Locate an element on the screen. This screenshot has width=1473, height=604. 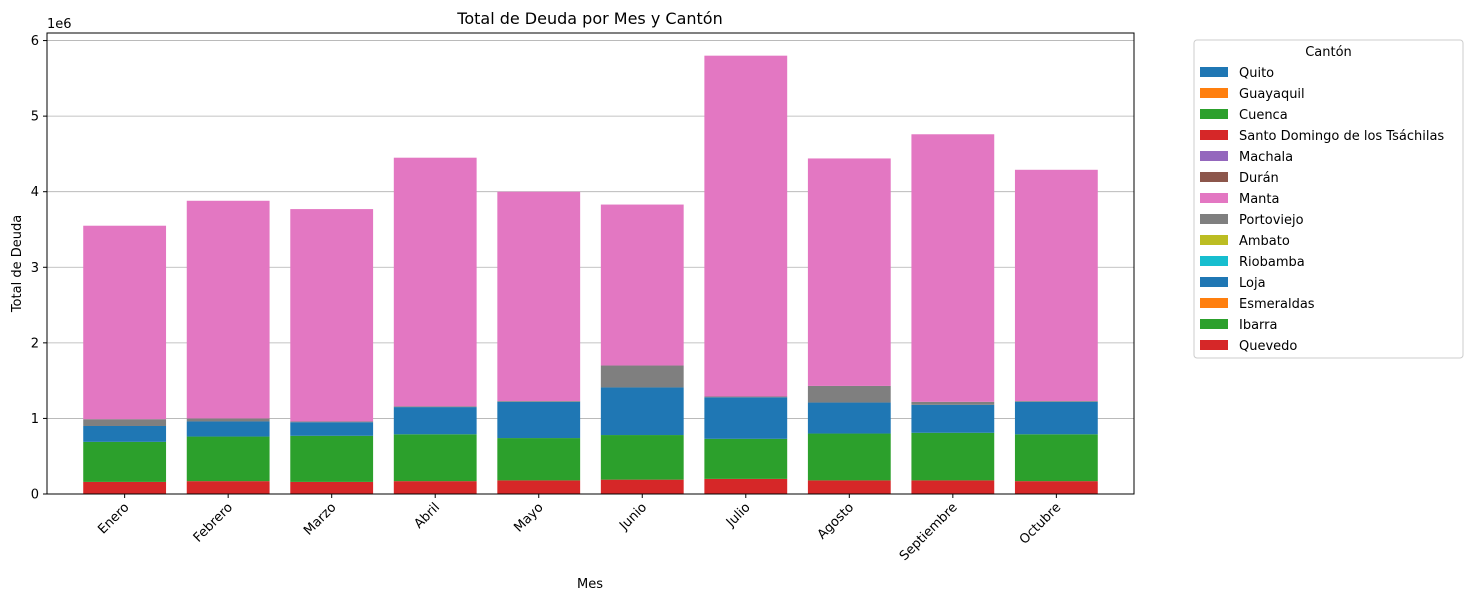
legend-label: Durán is located at coordinates (1259, 178).